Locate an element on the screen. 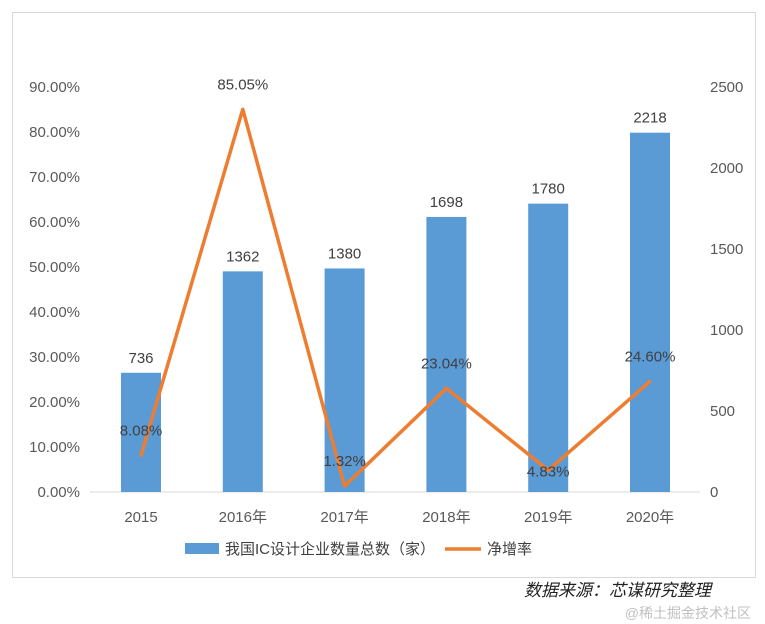 This screenshot has height=624, width=765. right-axis-tick: 0 is located at coordinates (714, 492).